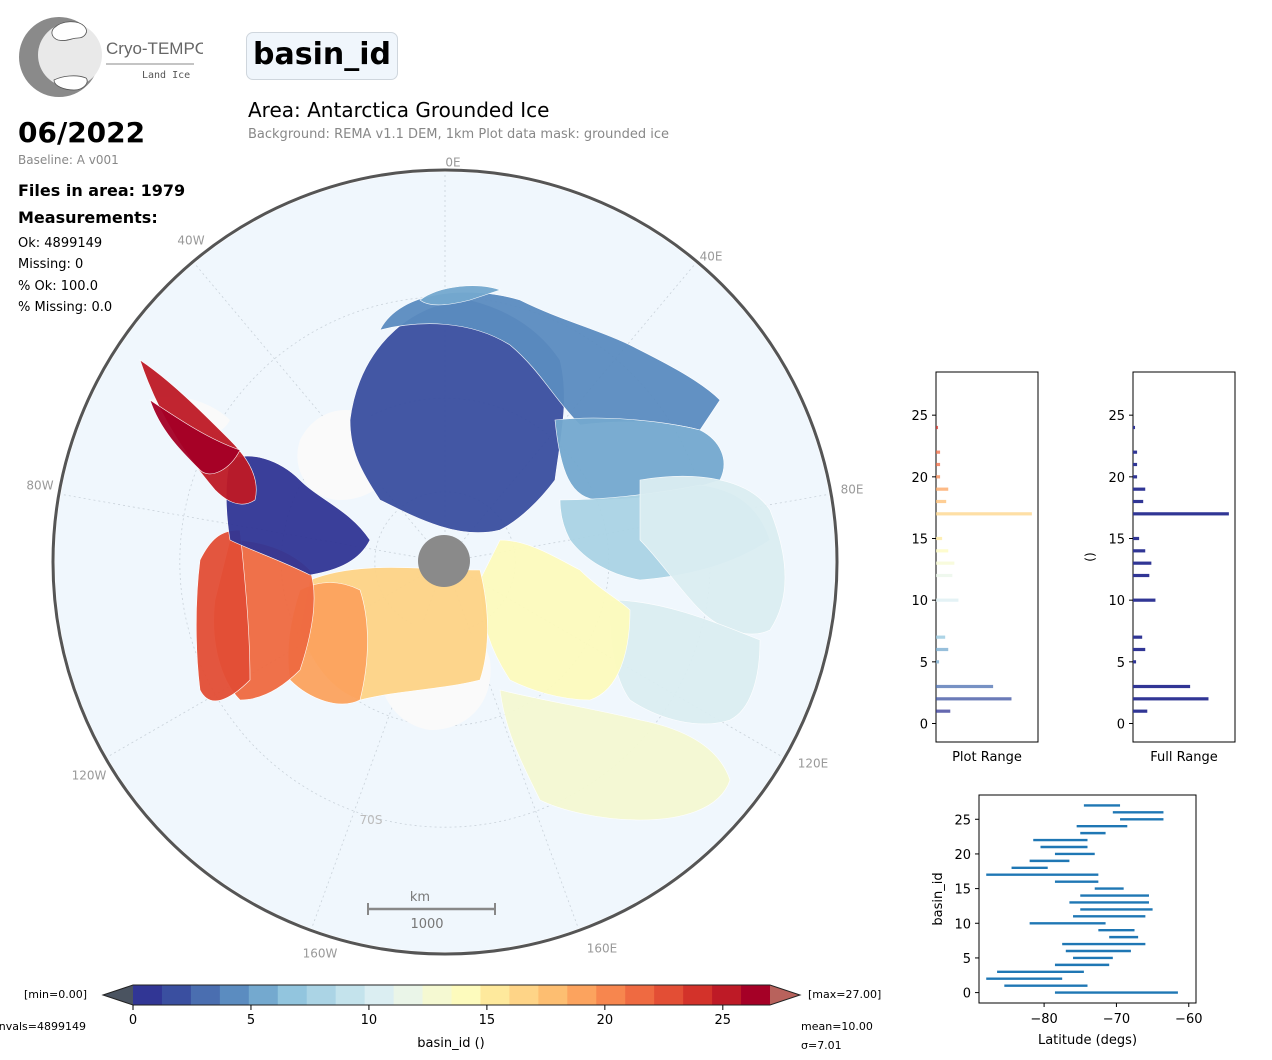 The height and width of the screenshot is (1060, 1272). I want to click on hist-ytick-label: 5, so click(924, 663).